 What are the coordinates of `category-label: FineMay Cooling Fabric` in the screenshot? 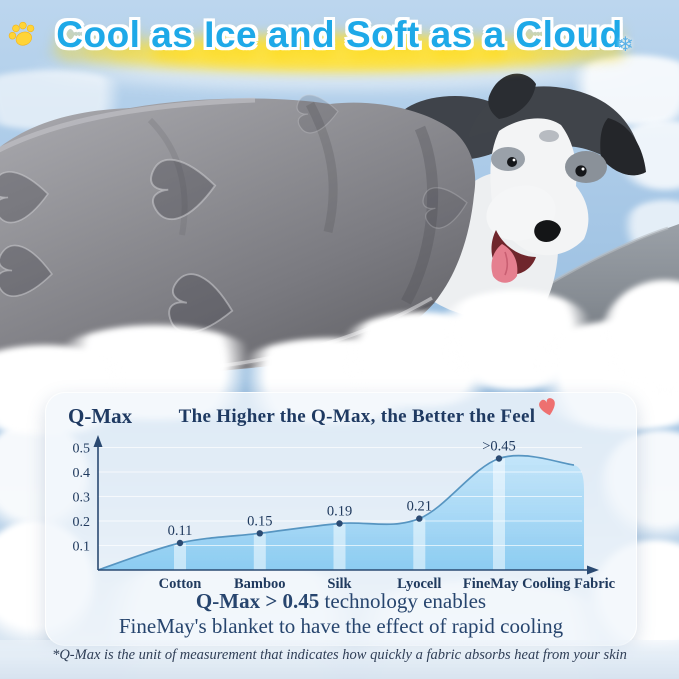 It's located at (539, 584).